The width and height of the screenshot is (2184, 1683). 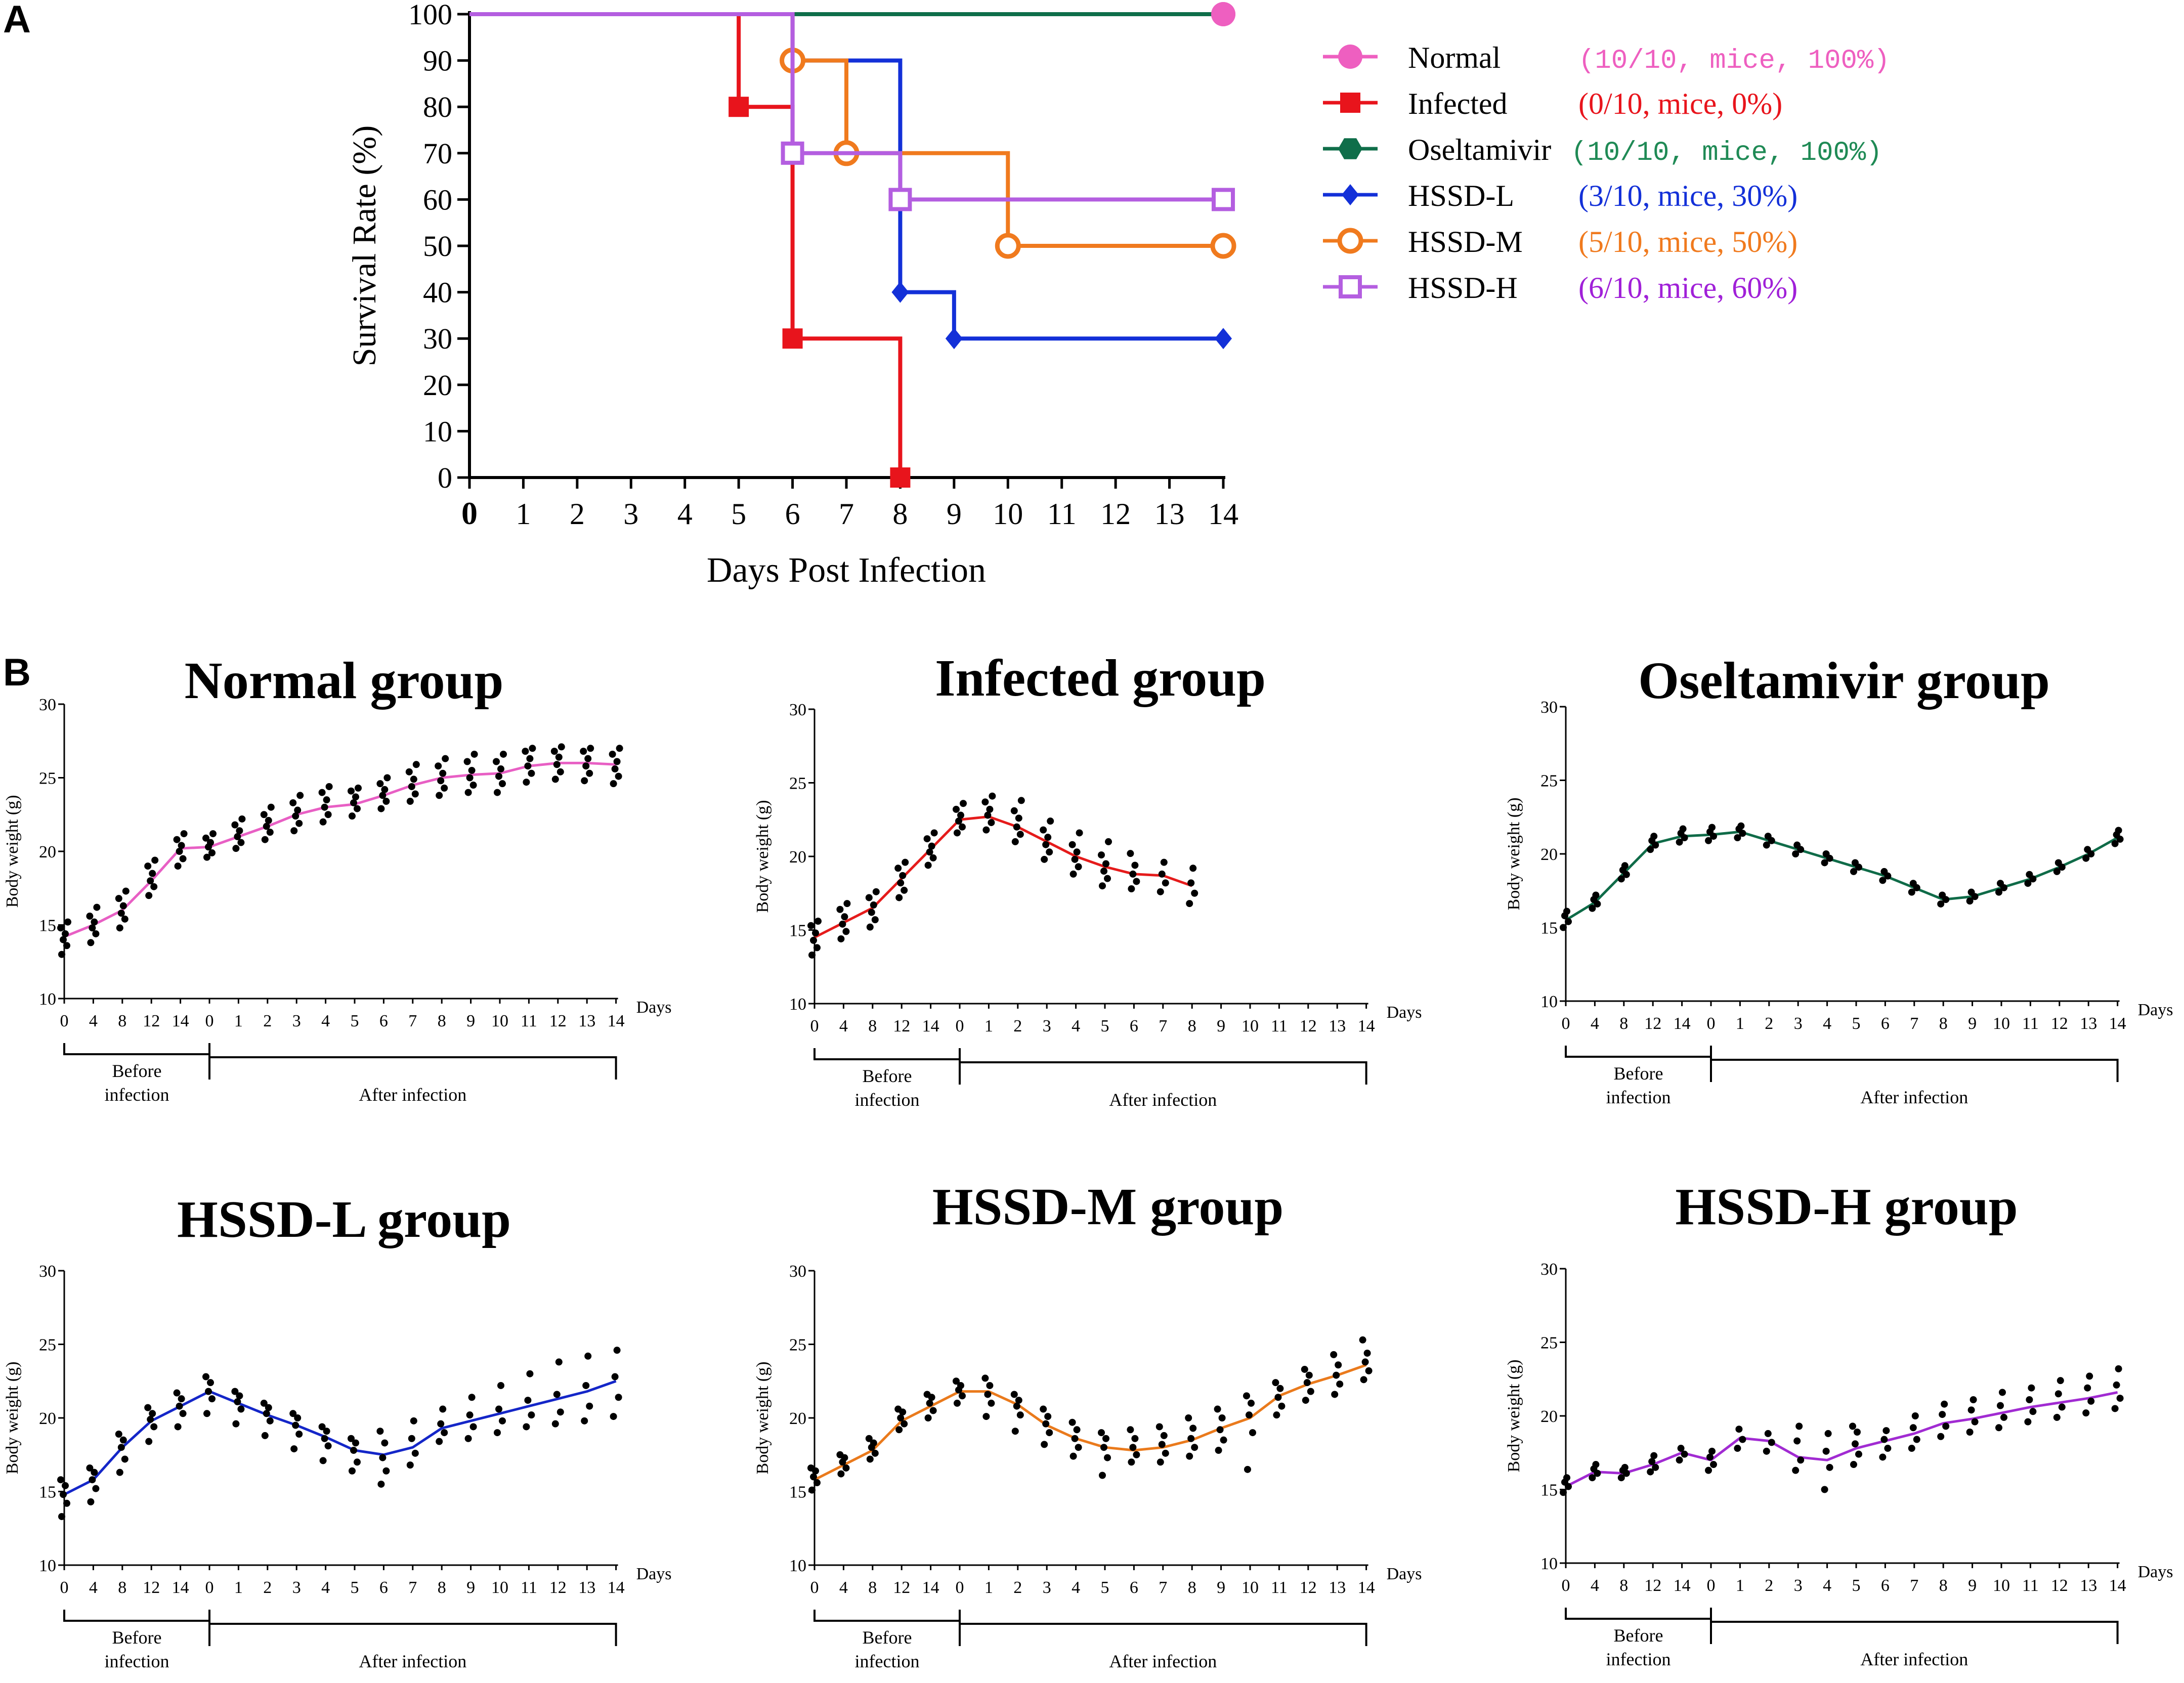 What do you see at coordinates (685, 514) in the screenshot?
I see `survival-x-tick-label: 4` at bounding box center [685, 514].